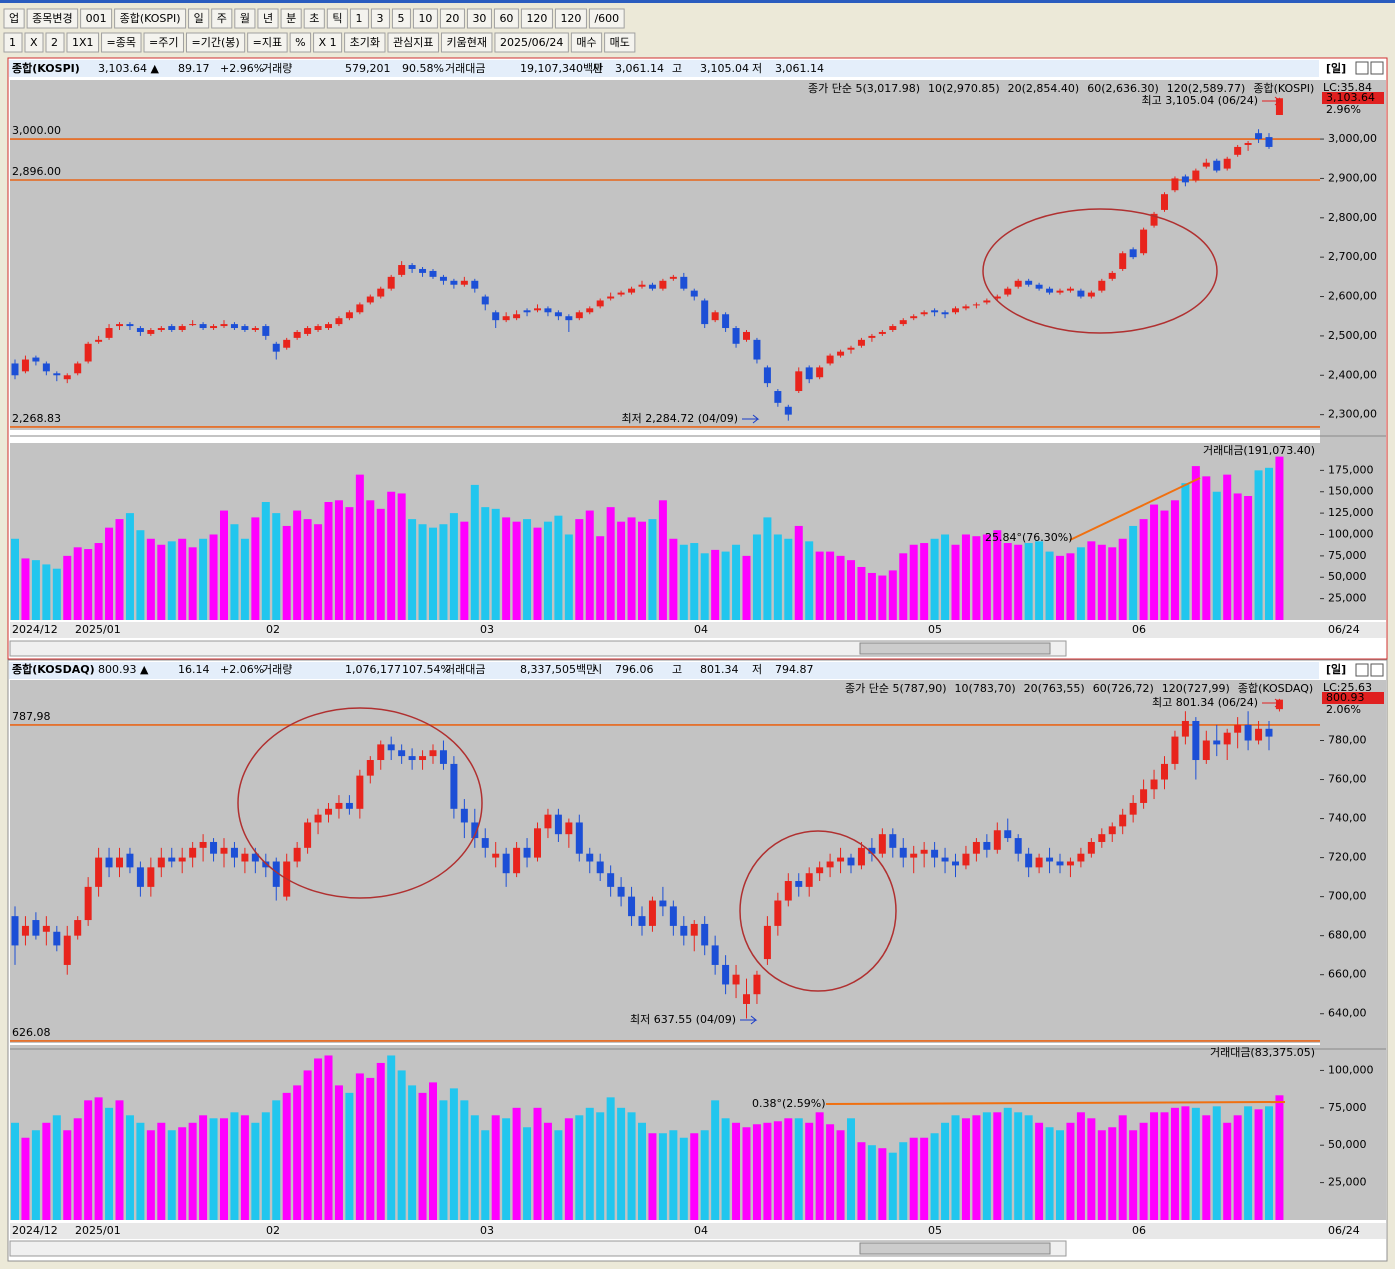 This screenshot has height=1269, width=1395. I want to click on legend-item: 20(763,55), so click(1054, 688).